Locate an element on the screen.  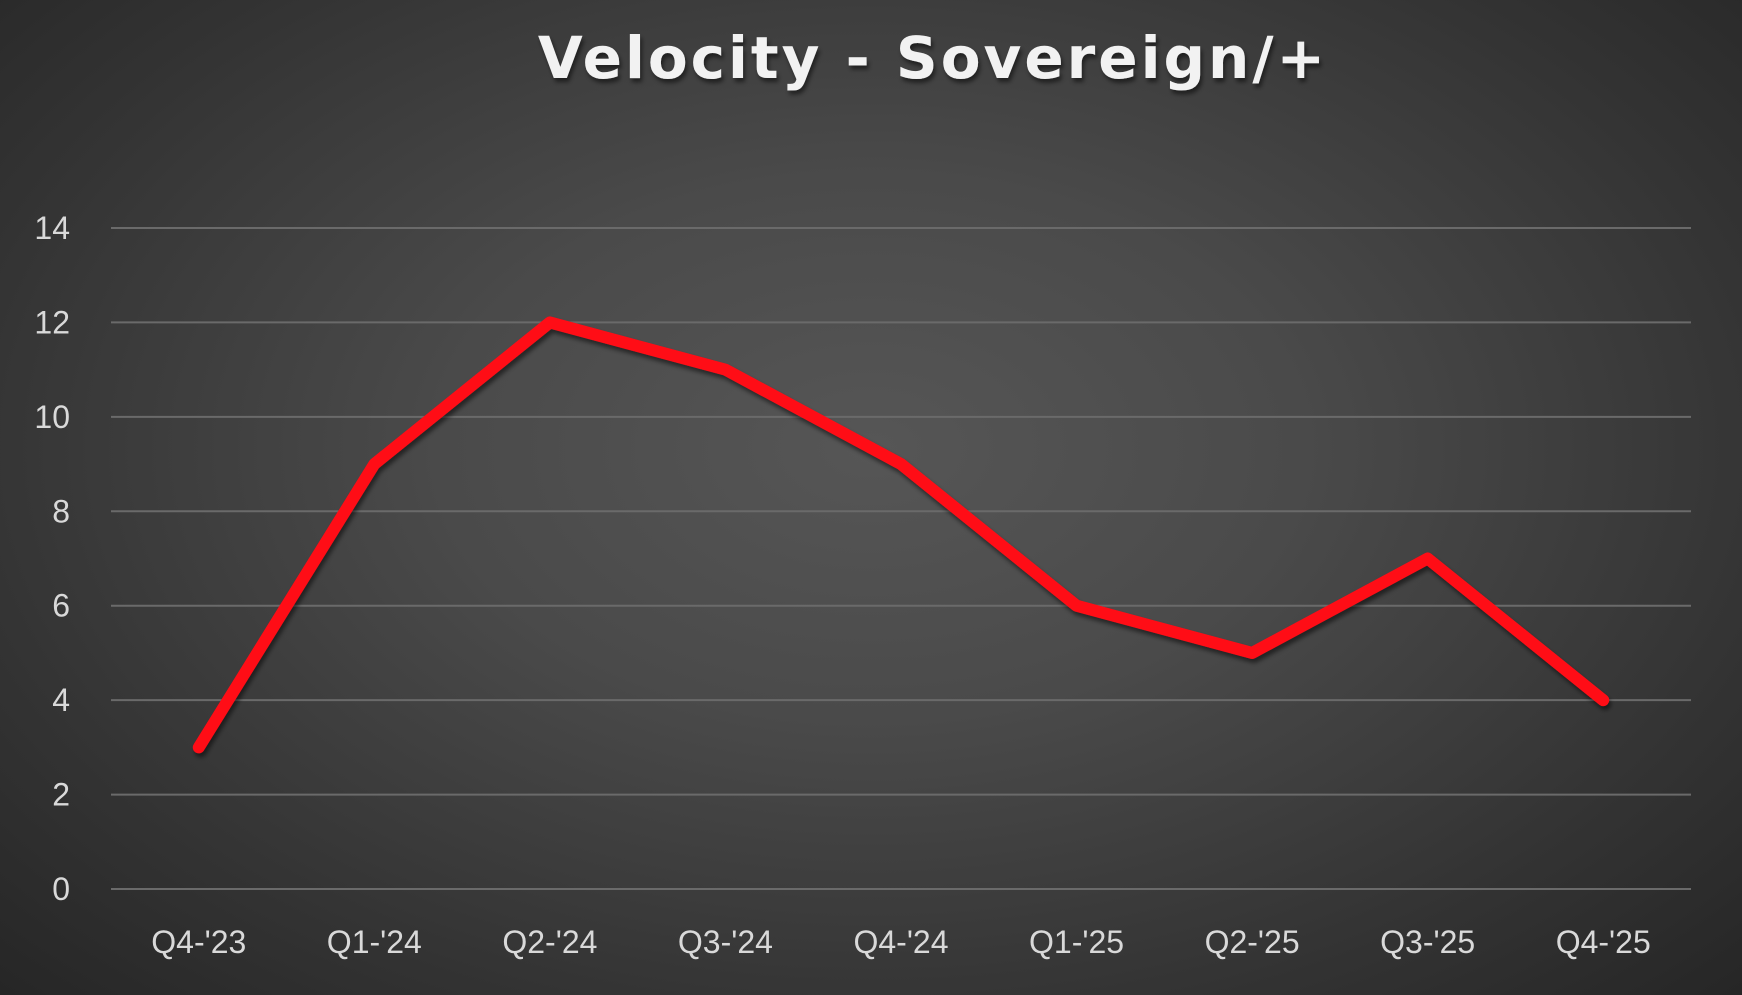
x-tick-label: Q2-'25 is located at coordinates (1252, 942).